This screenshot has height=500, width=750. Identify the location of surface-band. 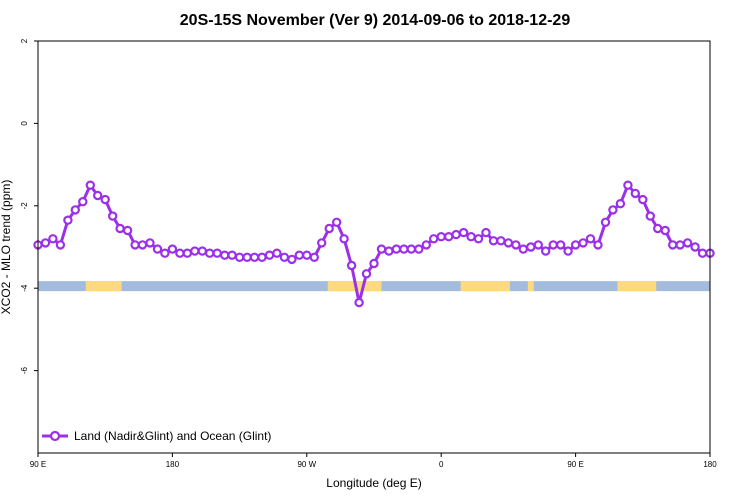
(374, 286).